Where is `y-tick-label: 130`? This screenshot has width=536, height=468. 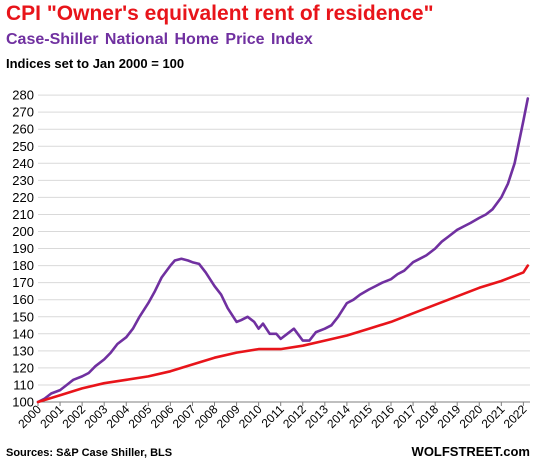
y-tick-label: 130 is located at coordinates (23, 350).